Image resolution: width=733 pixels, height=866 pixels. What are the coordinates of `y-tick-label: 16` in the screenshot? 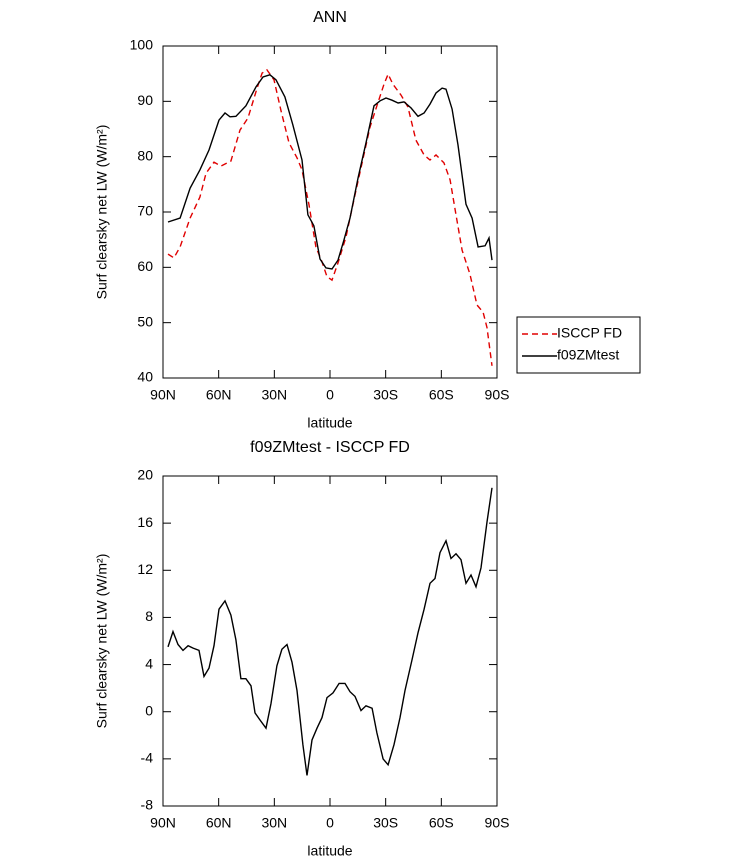 It's located at (145, 522).